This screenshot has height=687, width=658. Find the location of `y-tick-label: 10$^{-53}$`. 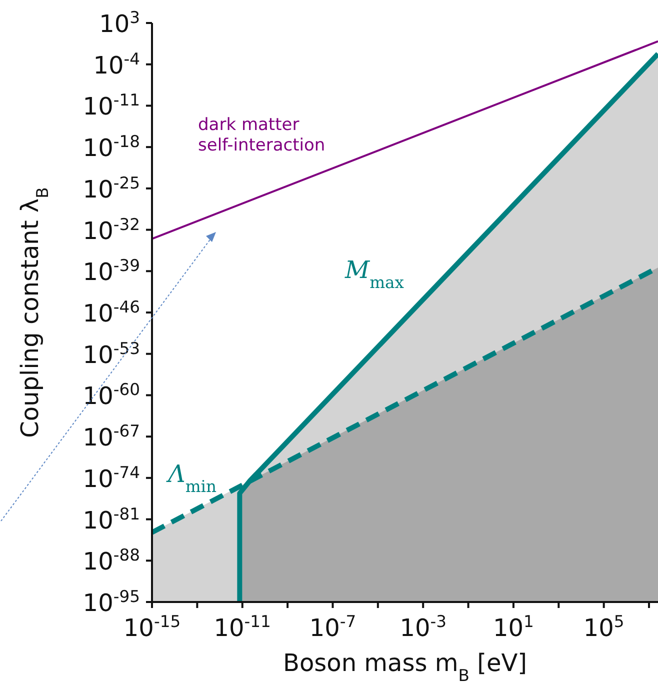

y-tick-label: 10$^{-53}$ is located at coordinates (111, 353).